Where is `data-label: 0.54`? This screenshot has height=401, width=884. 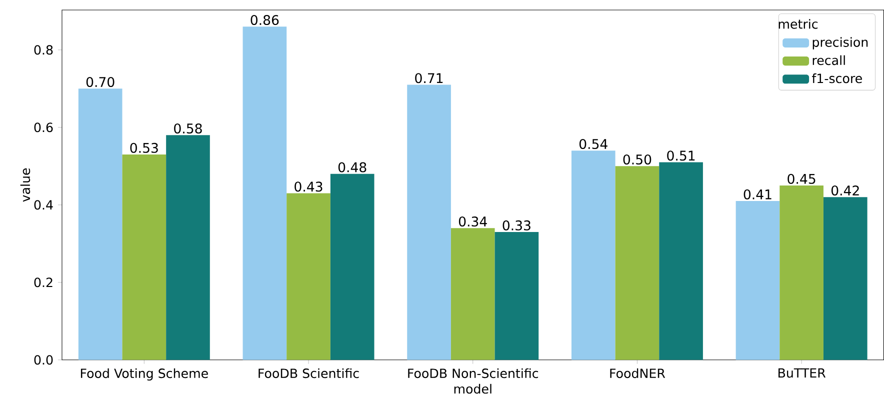 data-label: 0.54 is located at coordinates (593, 144).